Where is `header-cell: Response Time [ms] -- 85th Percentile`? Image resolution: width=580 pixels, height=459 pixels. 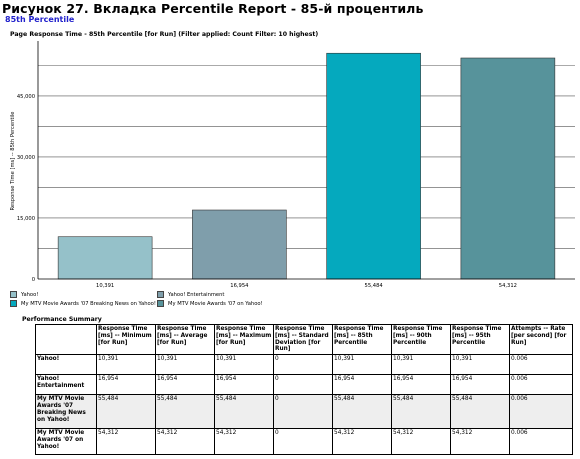
header-cell: Response Time [ms] -- 85th Percentile is located at coordinates (362, 339).